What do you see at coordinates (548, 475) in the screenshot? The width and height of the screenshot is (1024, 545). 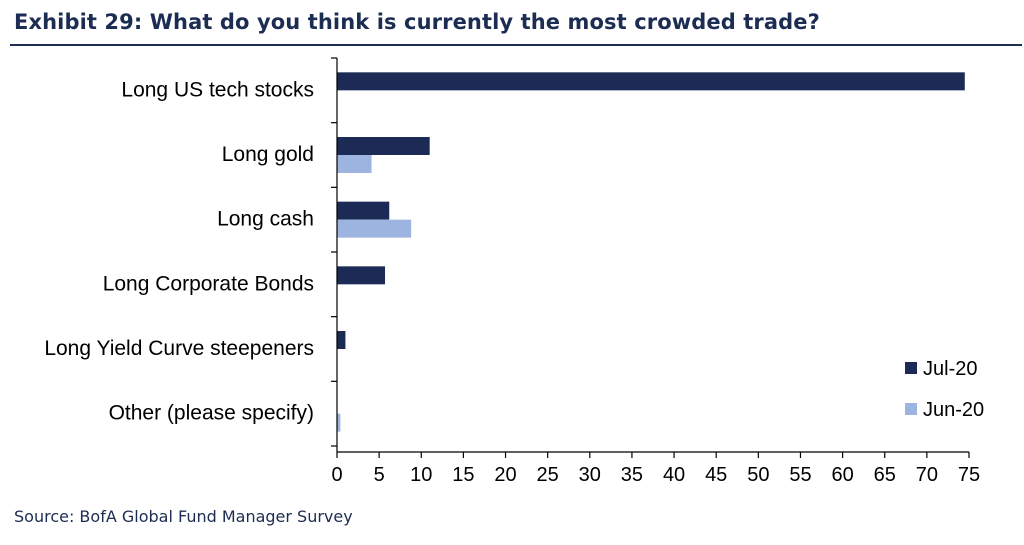 I see `x-tick-label-5: 25` at bounding box center [548, 475].